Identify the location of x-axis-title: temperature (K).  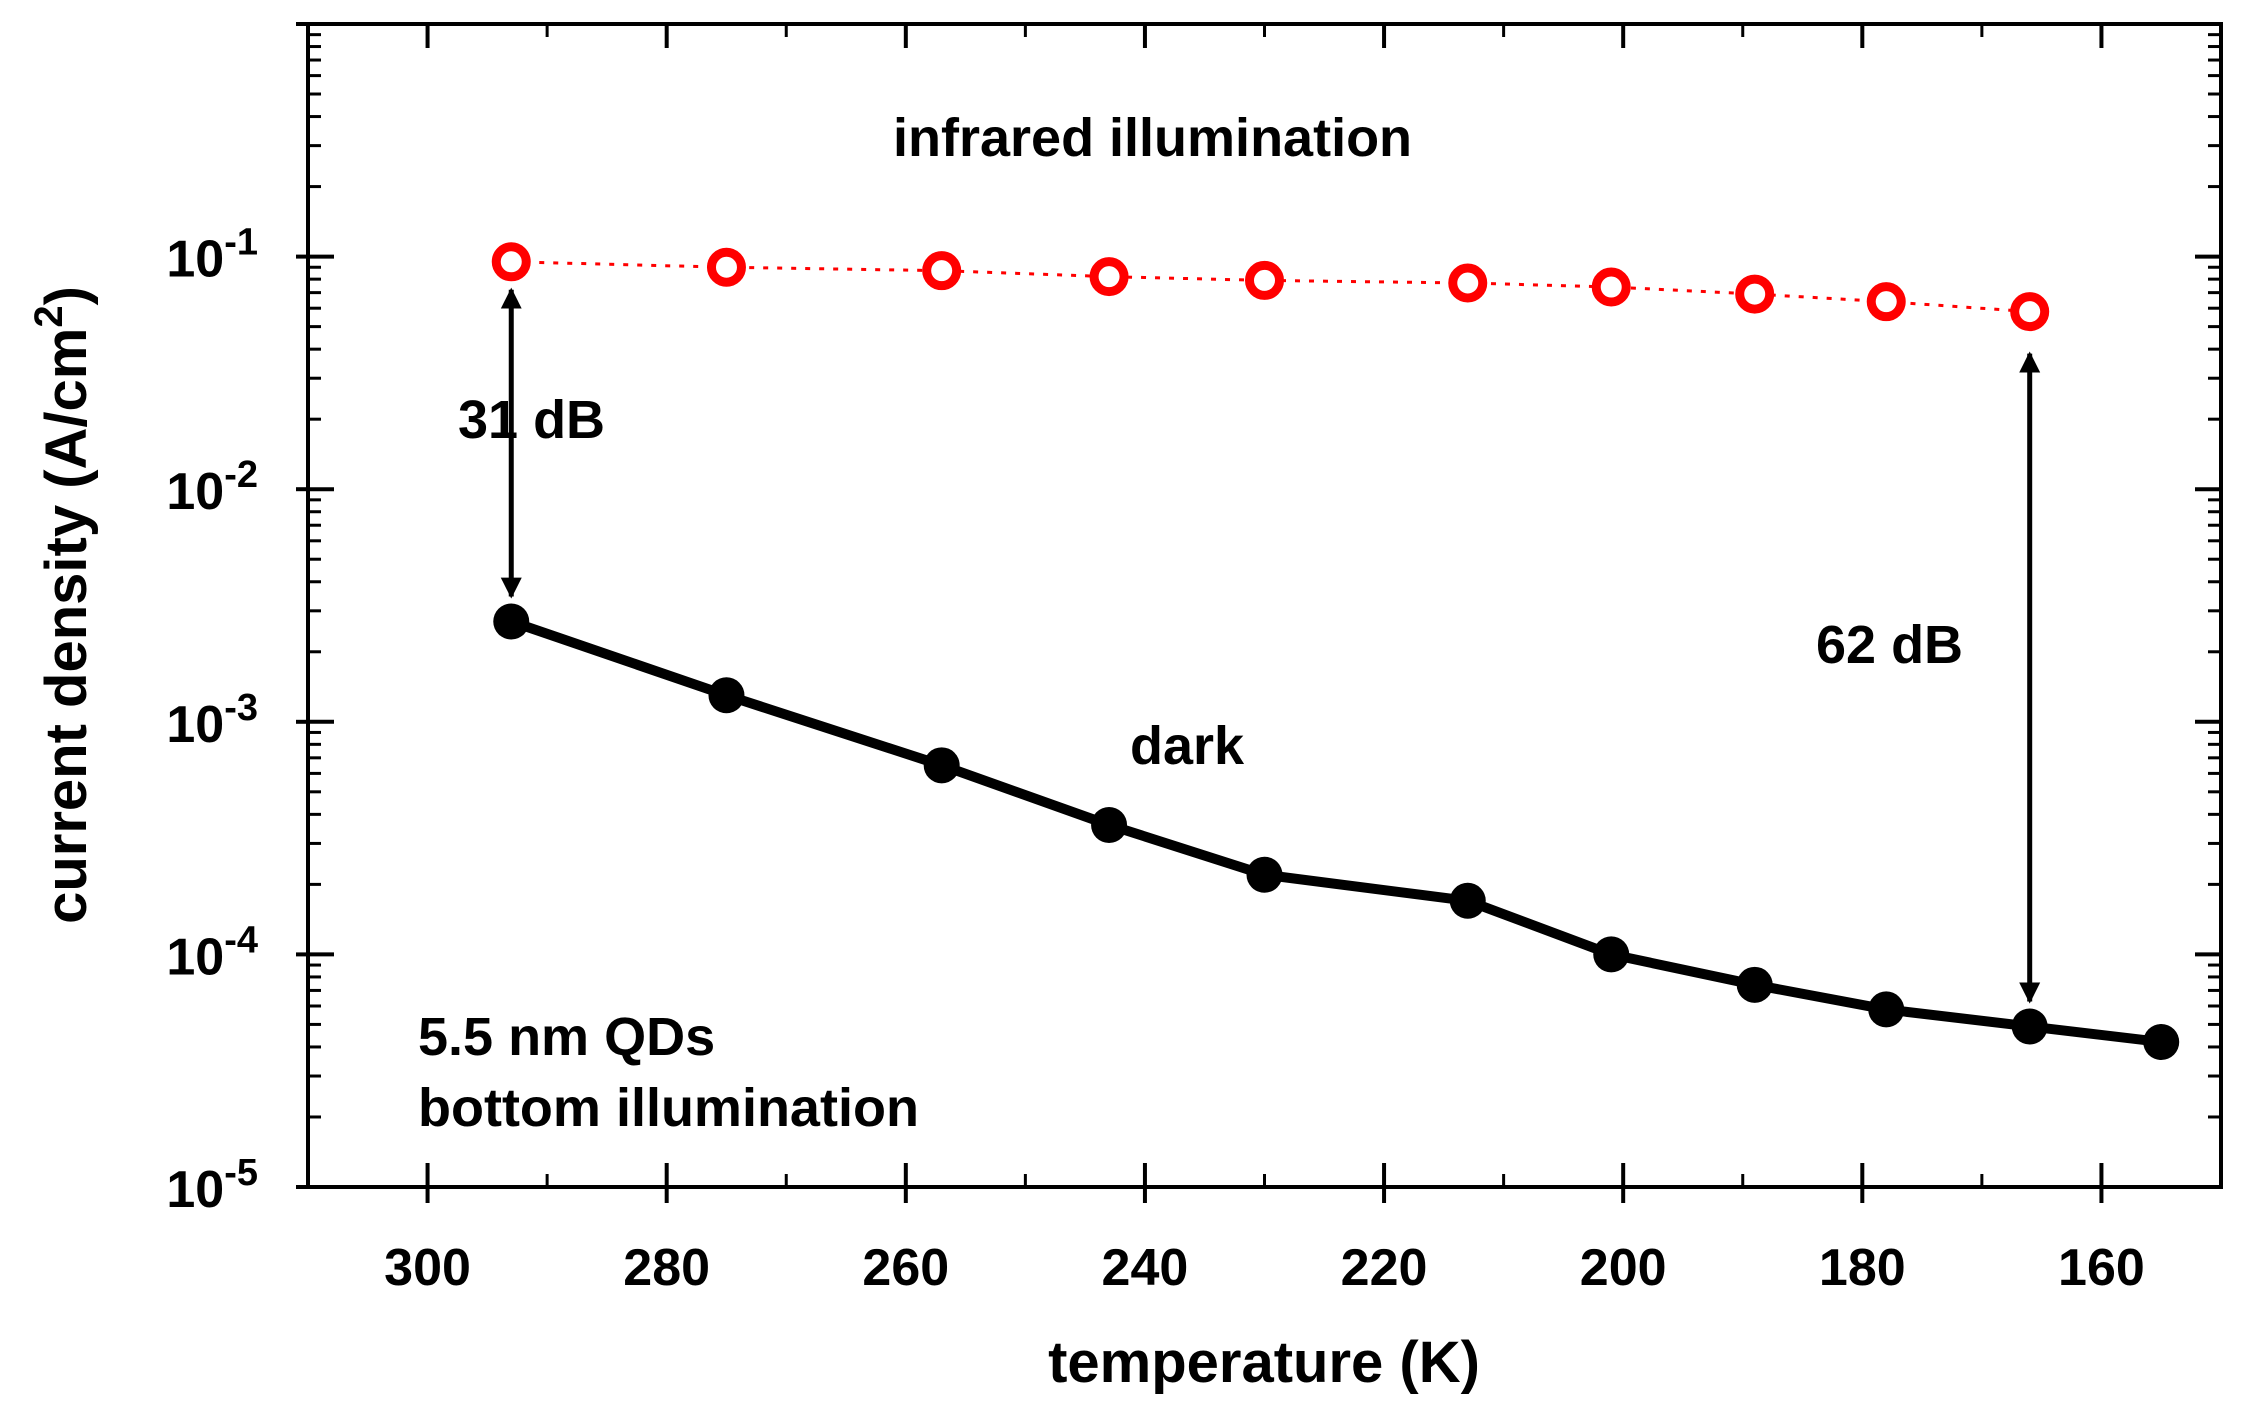
(1264, 1362).